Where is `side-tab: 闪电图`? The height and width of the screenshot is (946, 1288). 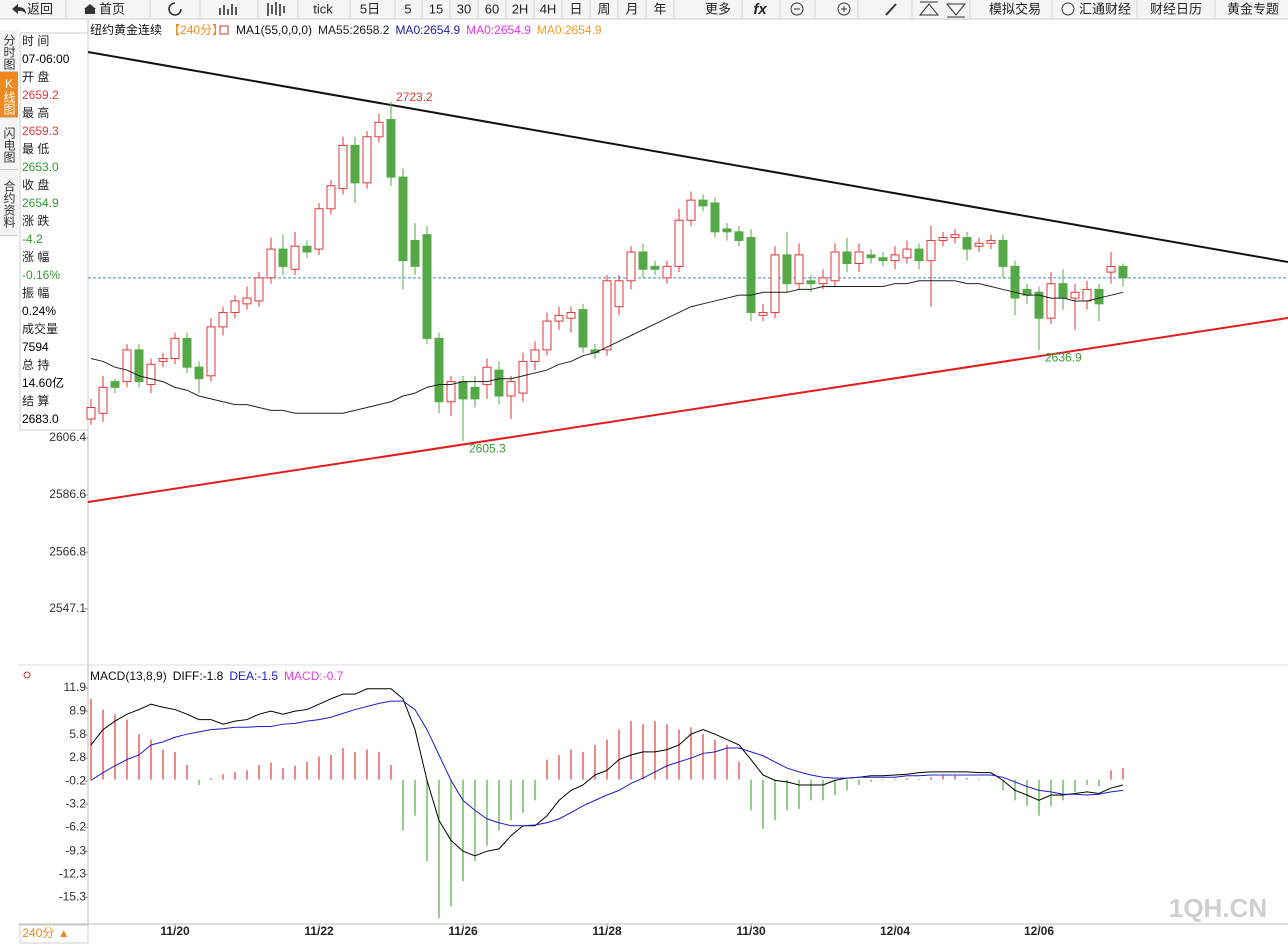
side-tab: 闪电图 is located at coordinates (9, 144).